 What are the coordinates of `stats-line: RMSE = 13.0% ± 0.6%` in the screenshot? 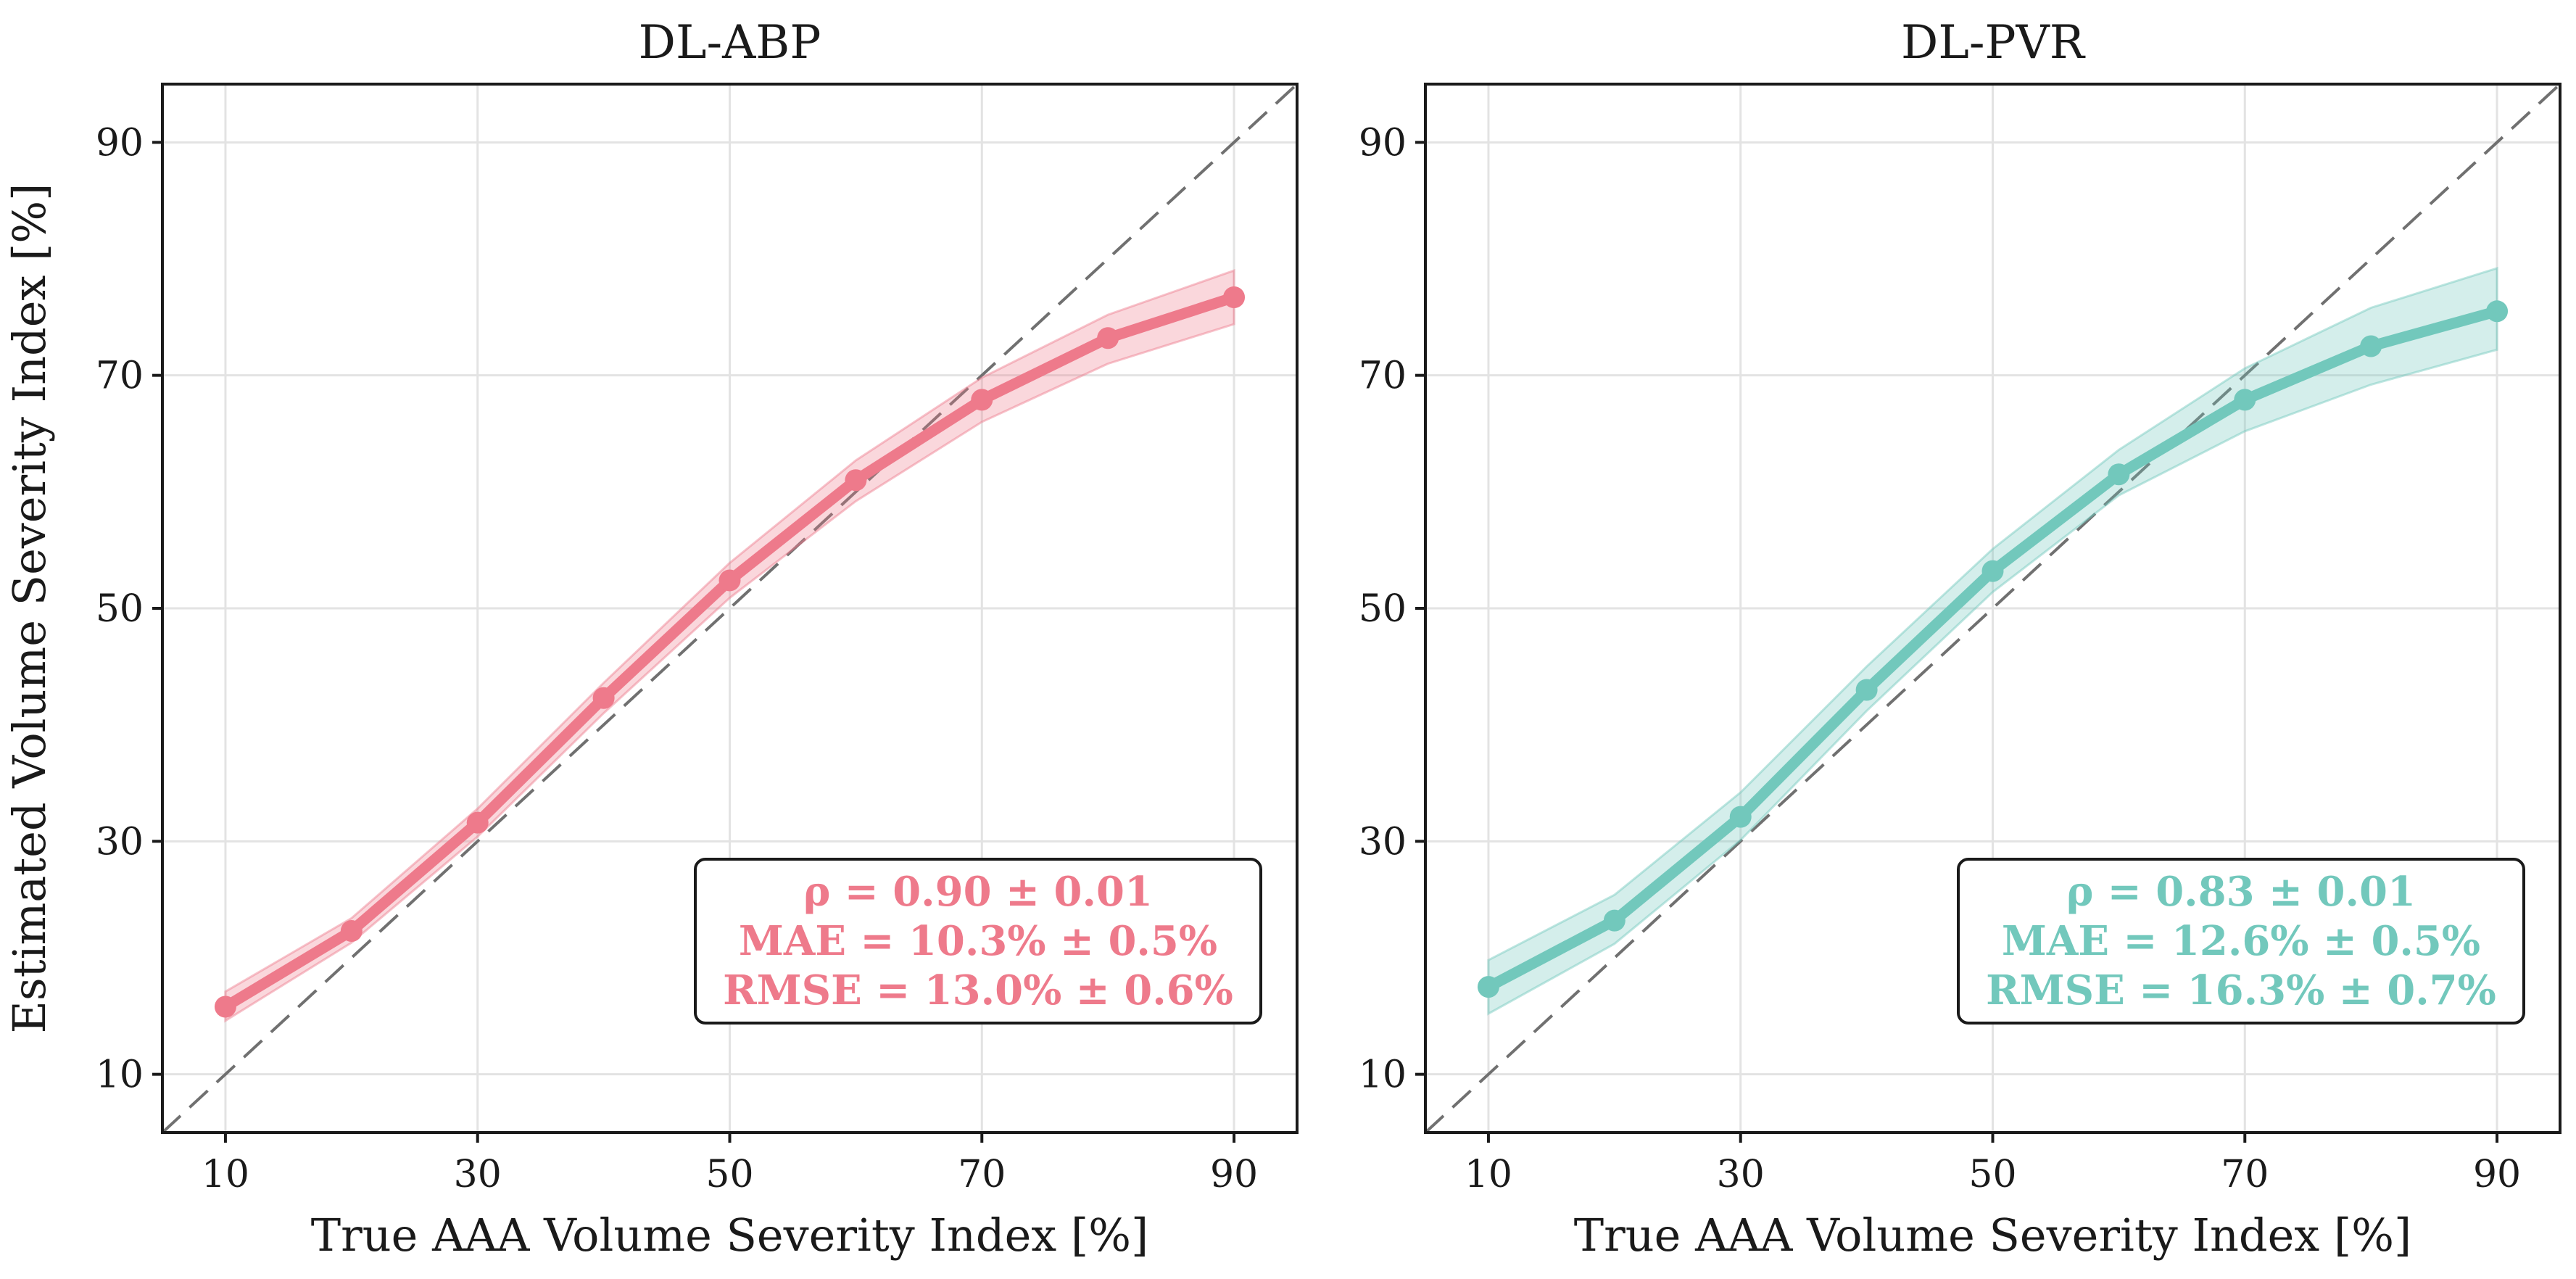 It's located at (978, 991).